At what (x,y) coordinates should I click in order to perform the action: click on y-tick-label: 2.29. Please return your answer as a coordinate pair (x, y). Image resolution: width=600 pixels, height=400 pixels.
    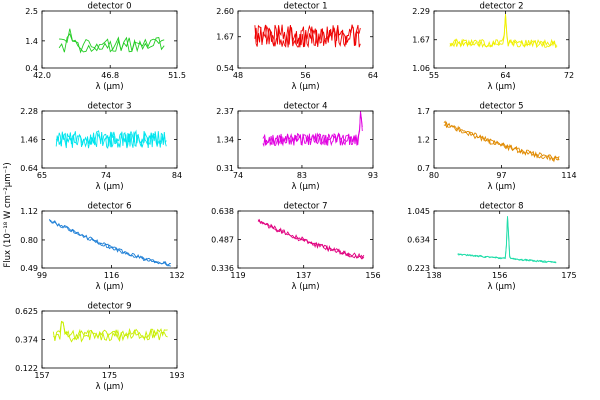
    Looking at the image, I should click on (421, 11).